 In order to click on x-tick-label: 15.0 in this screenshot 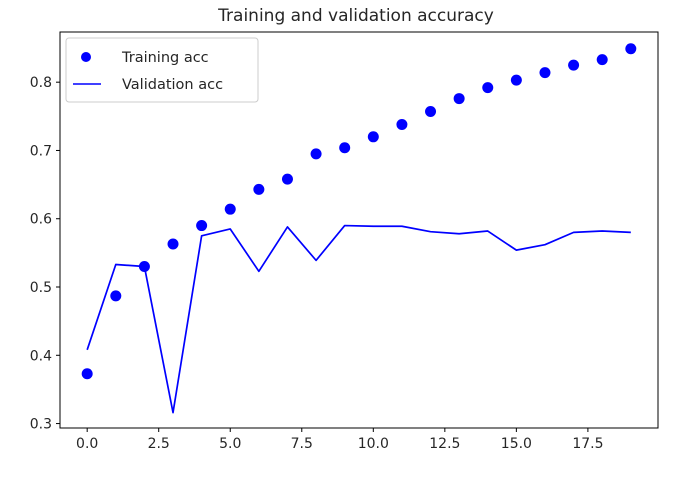, I will do `click(516, 444)`.